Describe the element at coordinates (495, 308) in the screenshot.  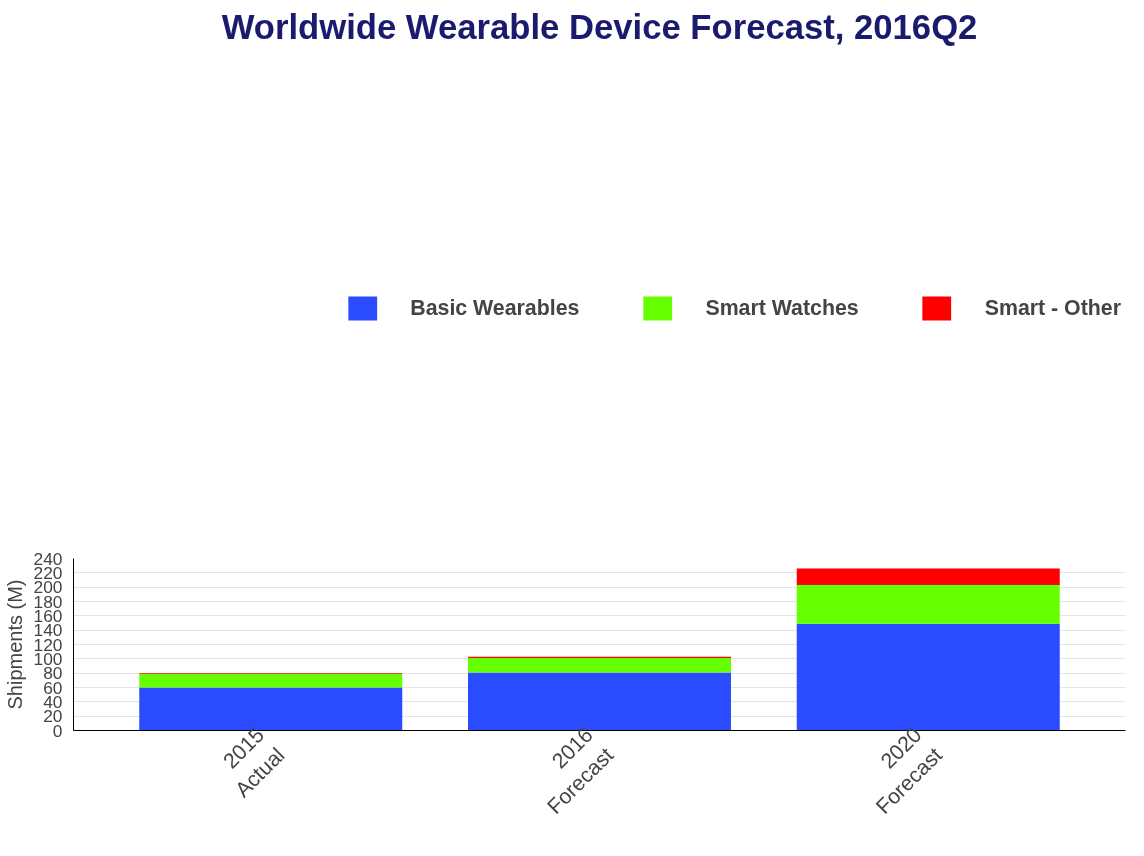
I see `legend-label: Basic Wearables` at that location.